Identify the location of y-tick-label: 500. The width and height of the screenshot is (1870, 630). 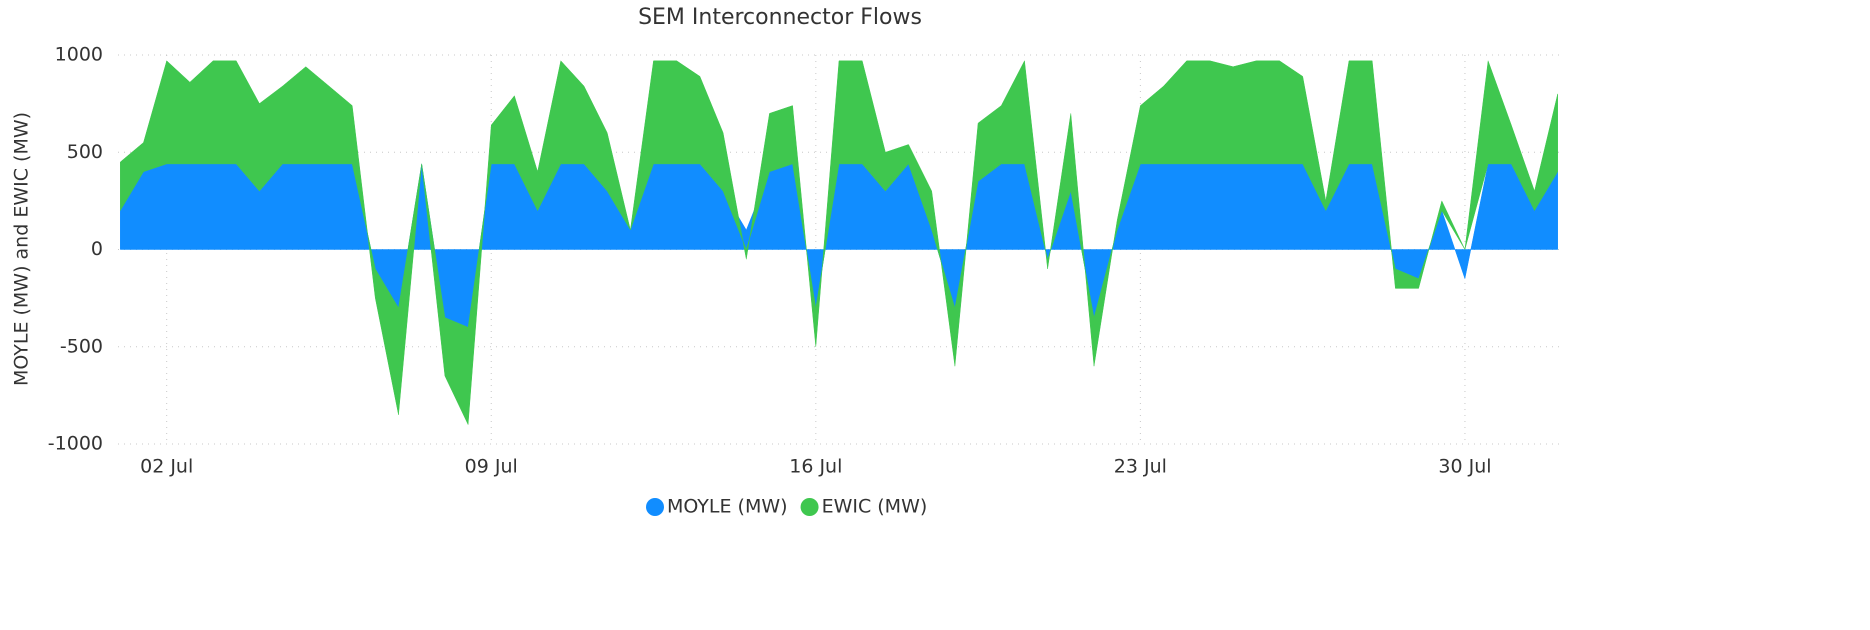
(85, 152).